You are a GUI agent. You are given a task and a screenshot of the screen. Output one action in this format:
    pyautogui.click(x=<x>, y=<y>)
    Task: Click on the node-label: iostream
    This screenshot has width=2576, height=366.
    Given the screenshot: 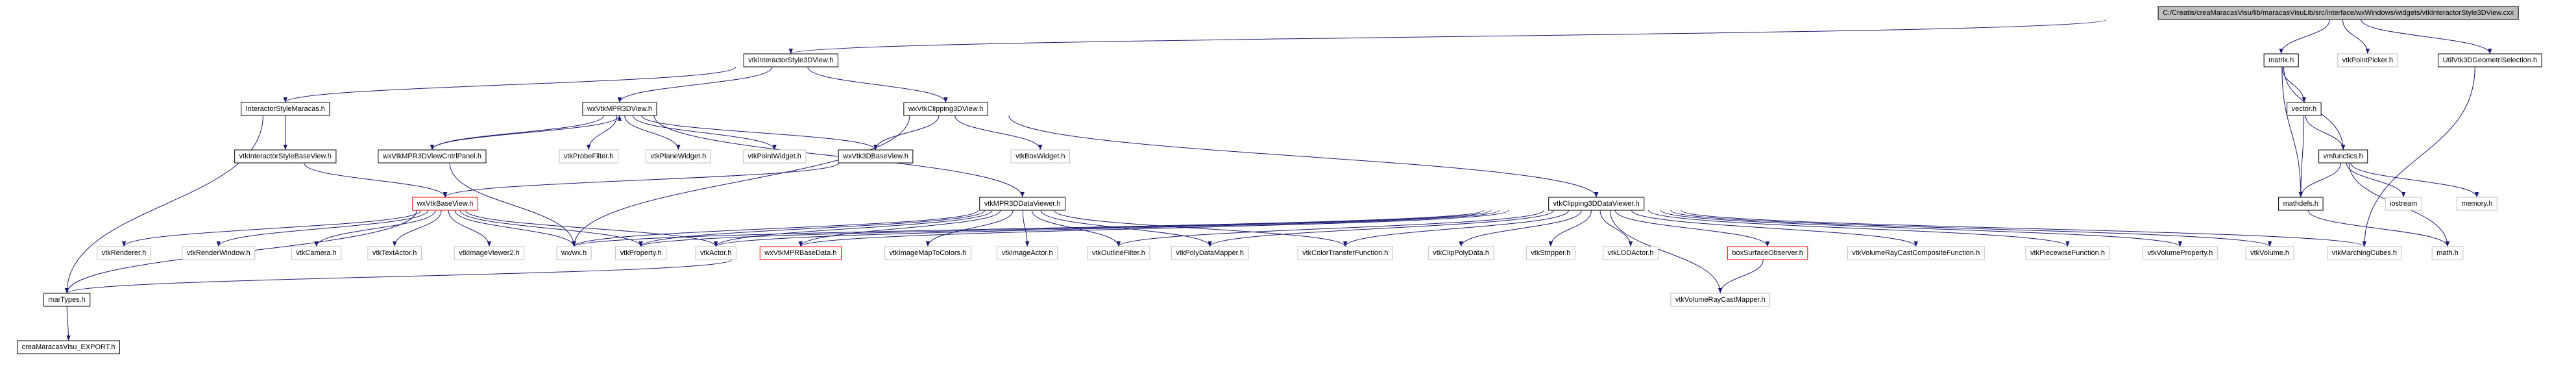 What is the action you would take?
    pyautogui.click(x=2403, y=204)
    